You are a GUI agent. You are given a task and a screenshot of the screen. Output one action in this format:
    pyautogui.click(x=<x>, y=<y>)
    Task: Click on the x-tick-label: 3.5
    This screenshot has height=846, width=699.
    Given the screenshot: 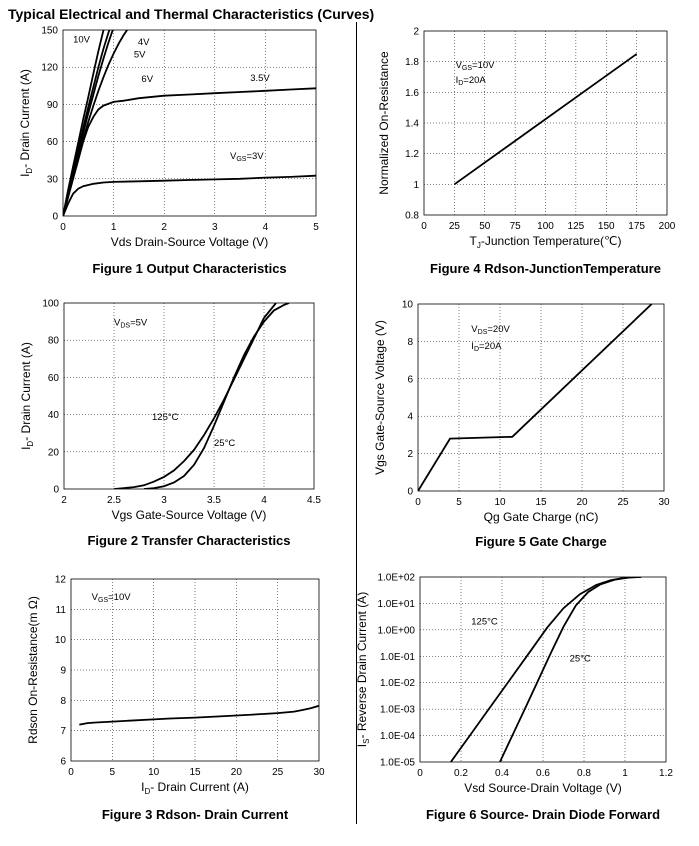 What is the action you would take?
    pyautogui.click(x=214, y=500)
    